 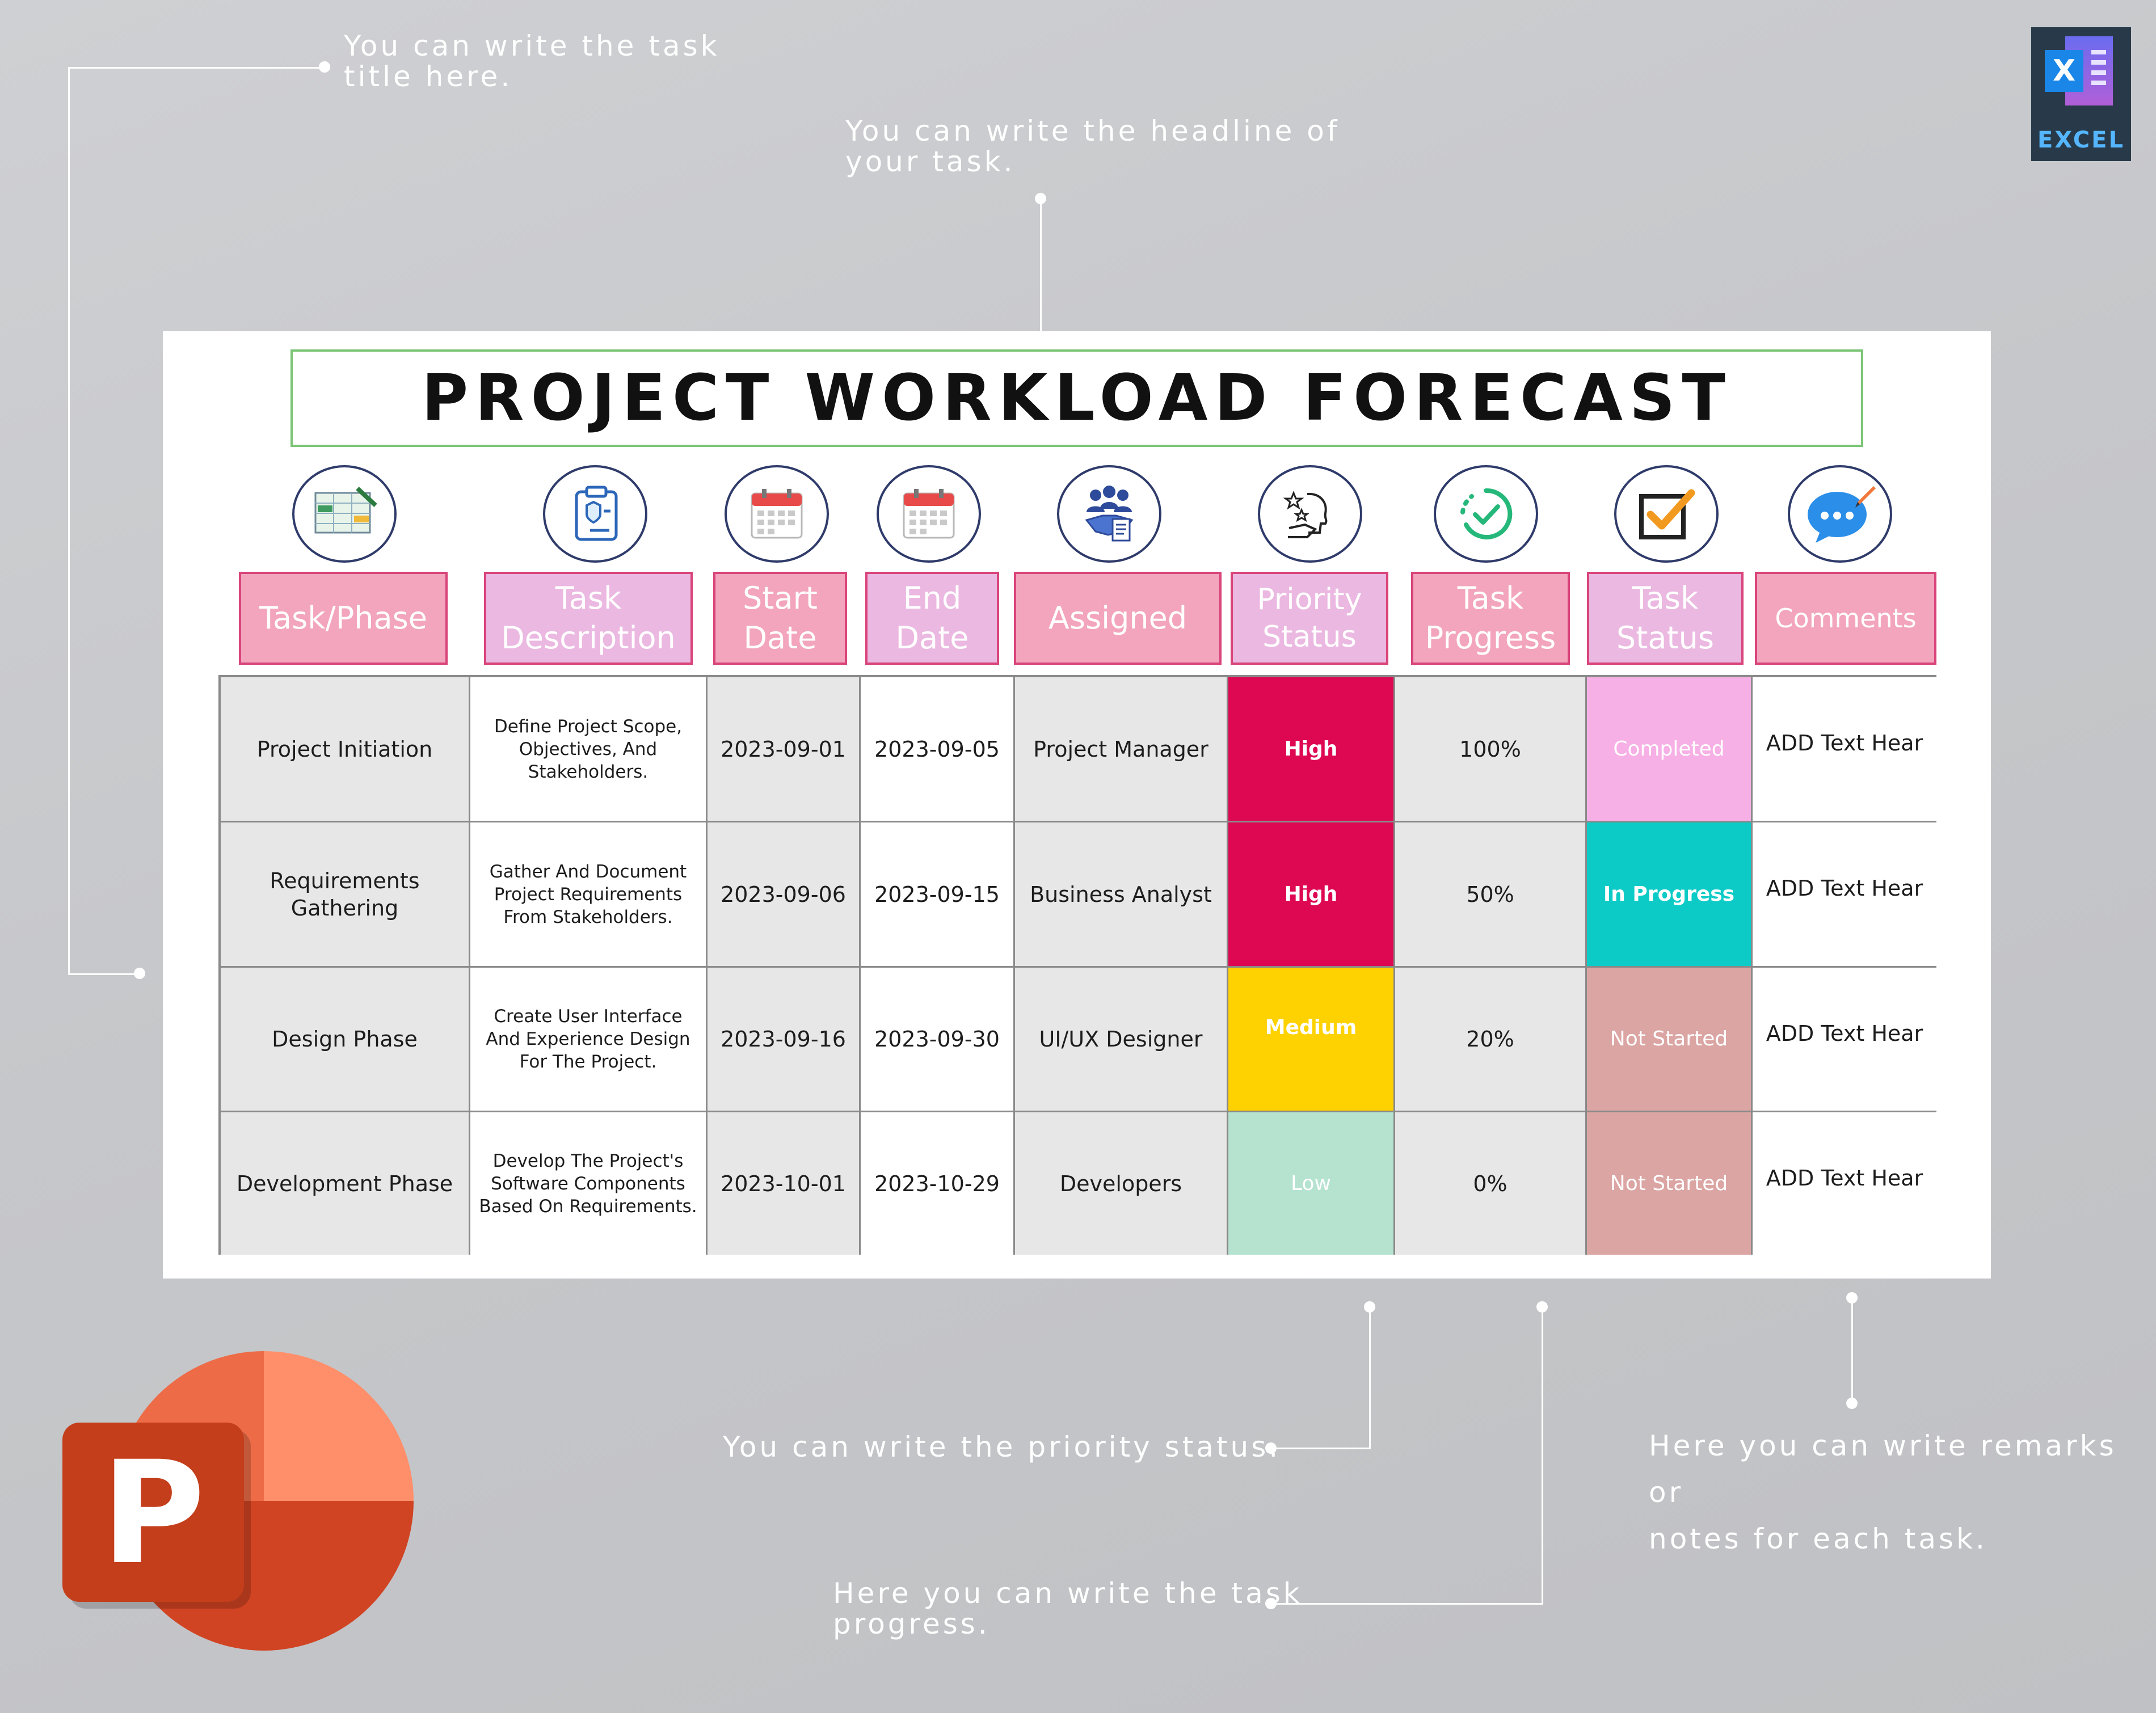 What do you see at coordinates (1670, 895) in the screenshot?
I see `cell-status: In Progress` at bounding box center [1670, 895].